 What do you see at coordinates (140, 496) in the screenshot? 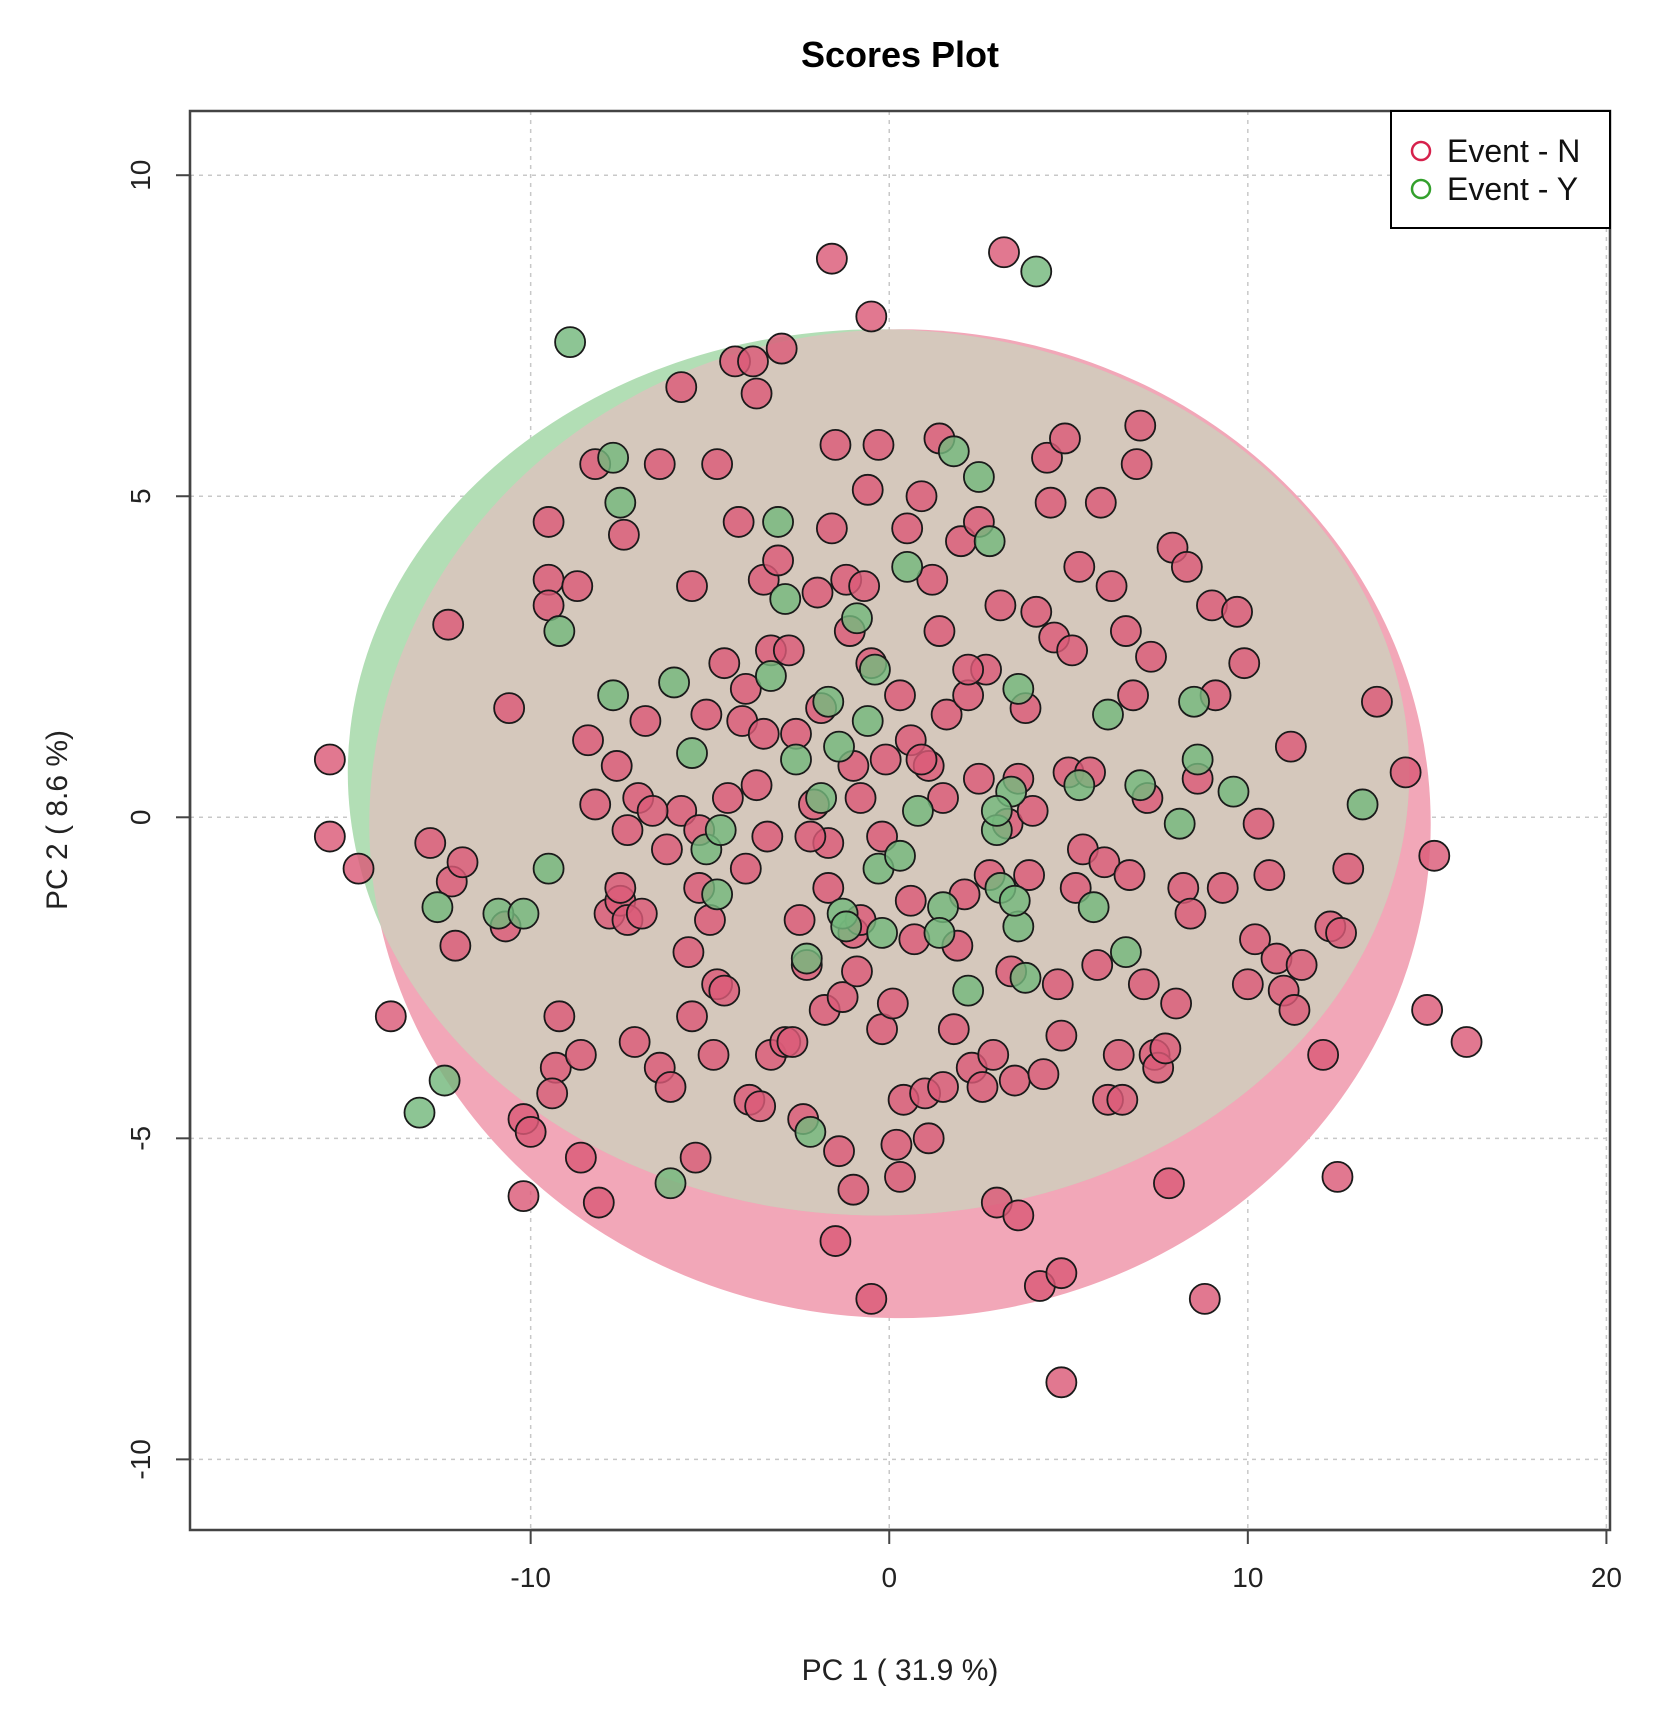
I see `y-tick-label: 5` at bounding box center [140, 496].